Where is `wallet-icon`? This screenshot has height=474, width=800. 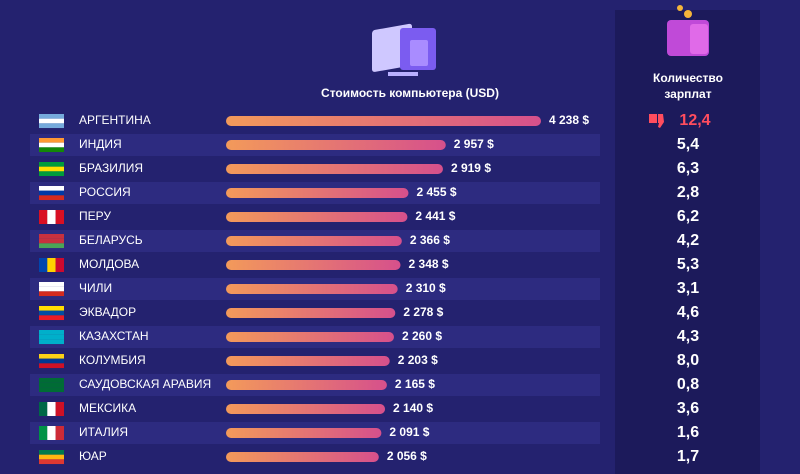
wallet-icon is located at coordinates (688, 30).